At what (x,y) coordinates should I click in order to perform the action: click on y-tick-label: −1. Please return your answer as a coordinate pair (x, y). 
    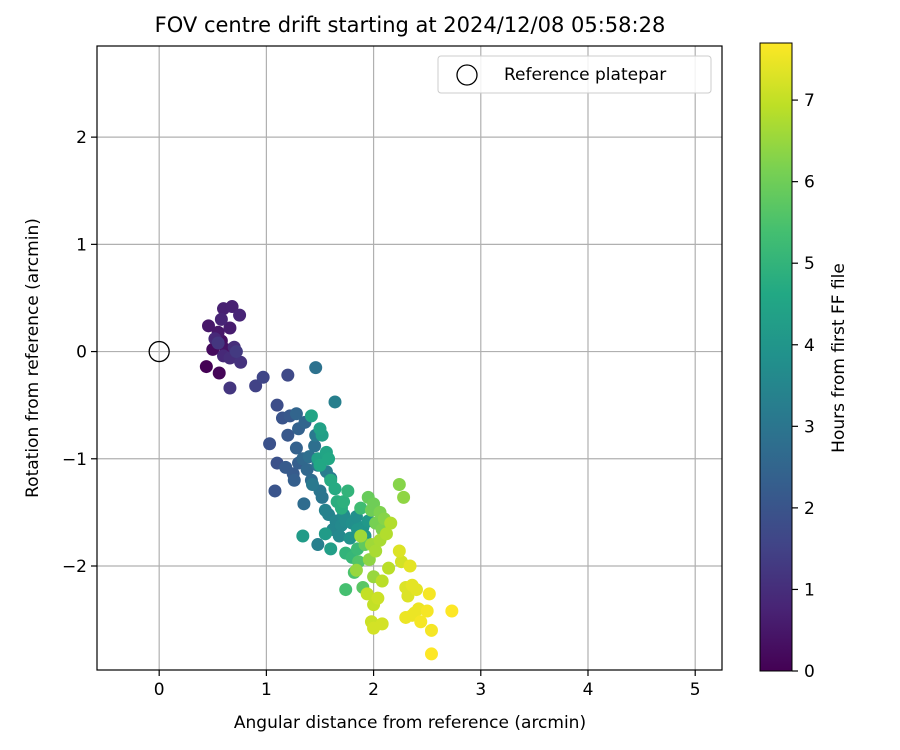
    Looking at the image, I should click on (74, 460).